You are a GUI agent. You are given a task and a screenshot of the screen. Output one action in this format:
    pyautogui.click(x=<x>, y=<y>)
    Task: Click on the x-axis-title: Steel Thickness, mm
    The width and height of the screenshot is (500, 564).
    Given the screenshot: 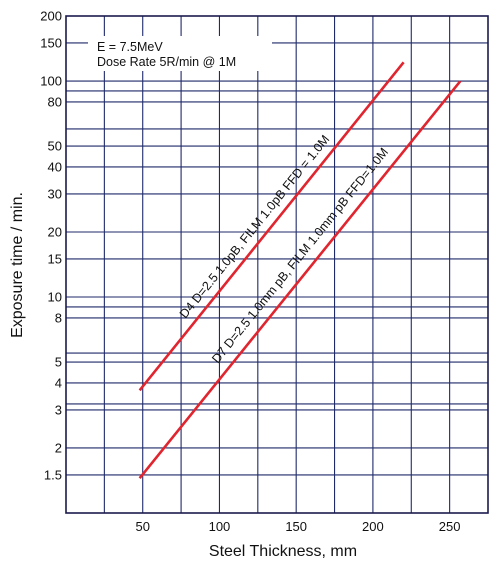 What is the action you would take?
    pyautogui.click(x=283, y=551)
    